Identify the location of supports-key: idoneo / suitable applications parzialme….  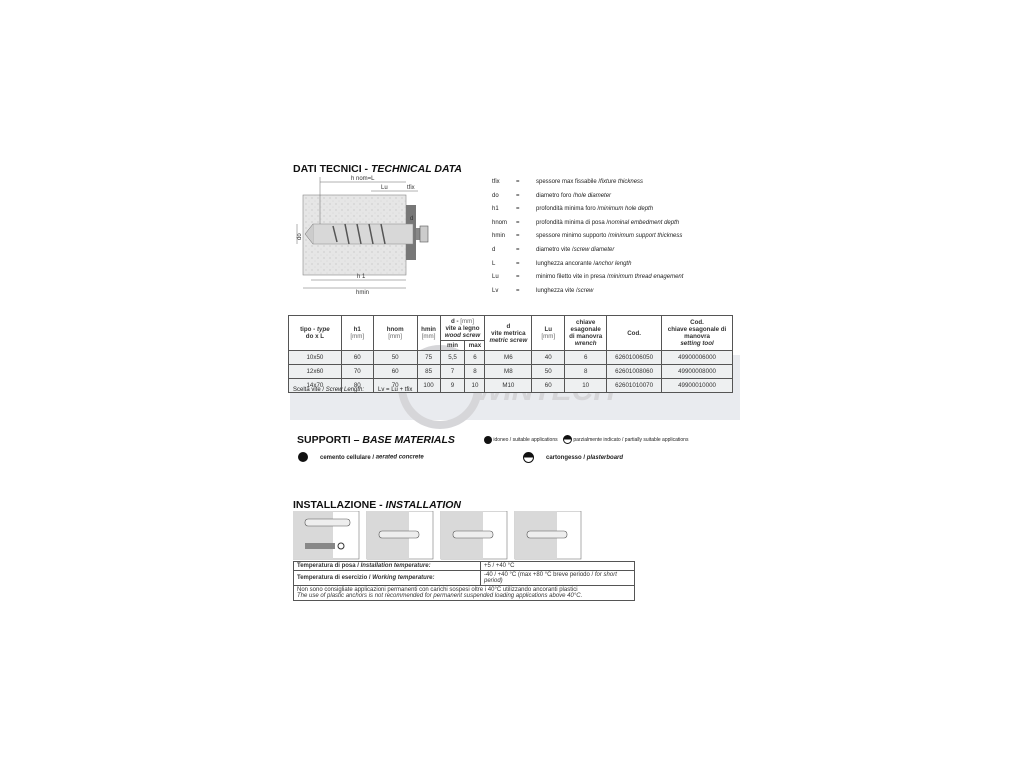
(586, 439).